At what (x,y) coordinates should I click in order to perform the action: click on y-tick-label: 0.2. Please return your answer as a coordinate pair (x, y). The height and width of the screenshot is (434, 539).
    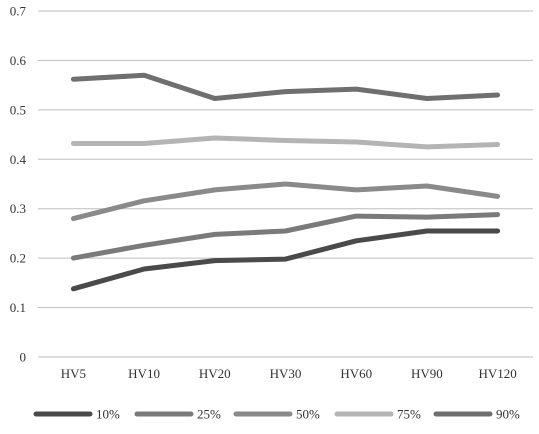
    Looking at the image, I should click on (18, 258).